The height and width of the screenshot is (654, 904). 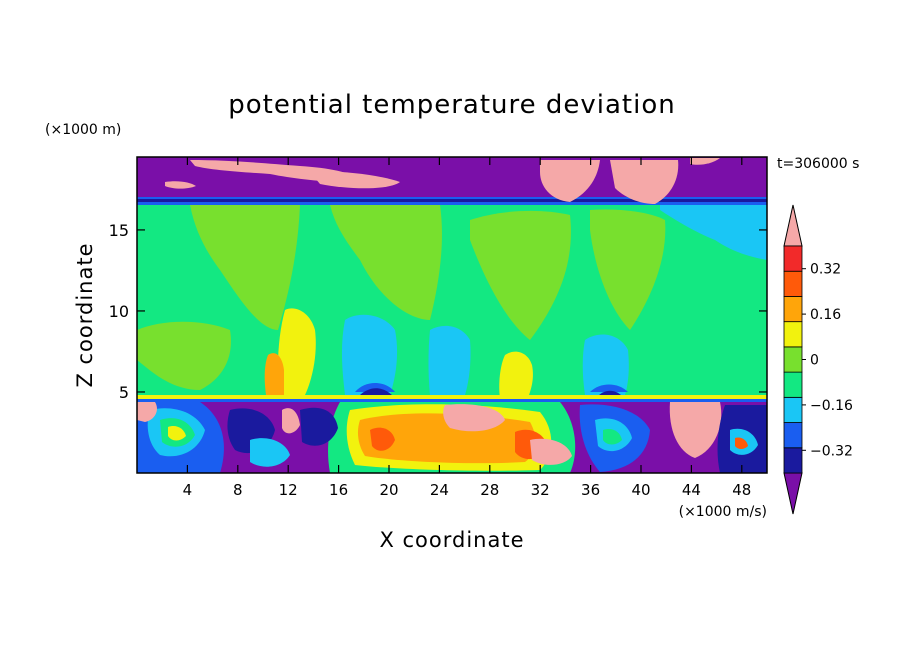 What do you see at coordinates (691, 490) in the screenshot?
I see `x-tick-label: 44` at bounding box center [691, 490].